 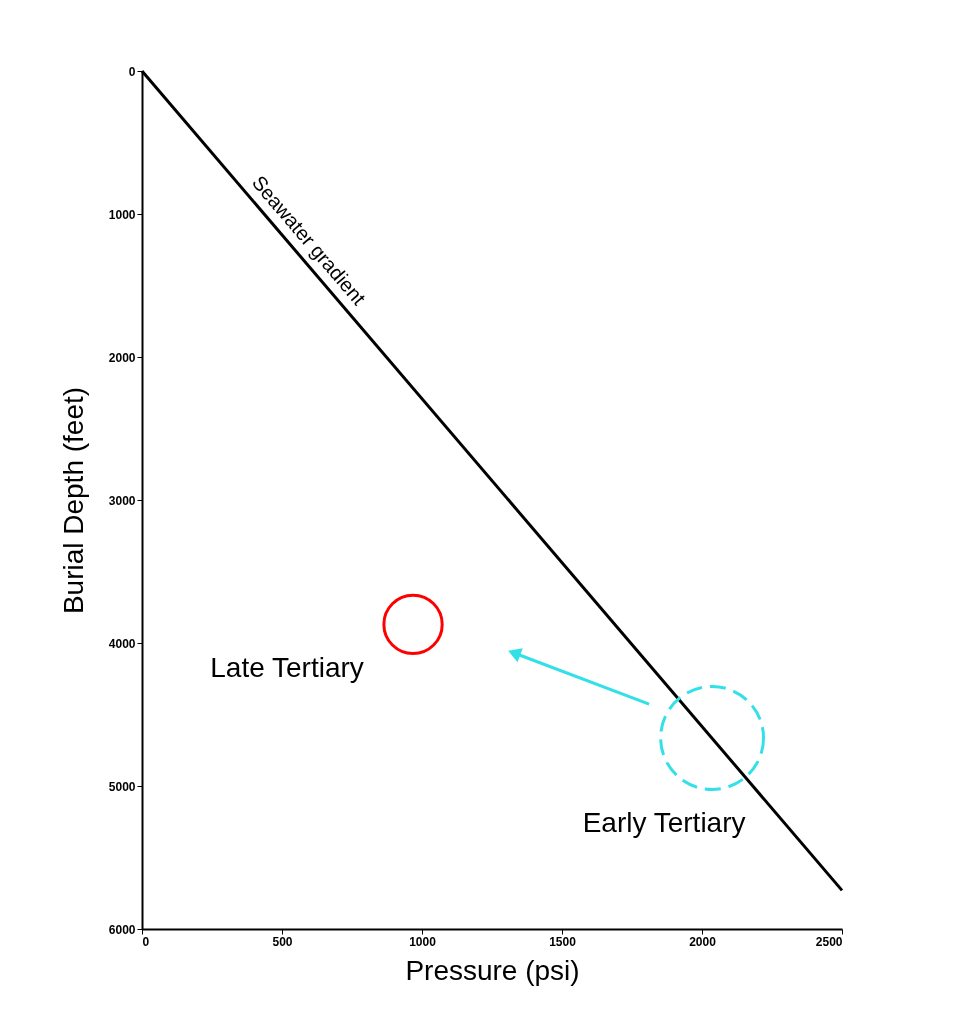 I want to click on series-label: Late Tertiary, so click(x=287, y=668).